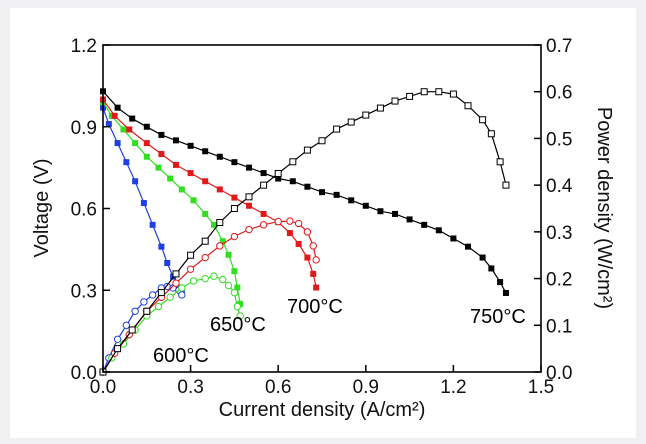 This screenshot has width=646, height=444. Describe the element at coordinates (42, 208) in the screenshot. I see `y-axis-title-left: Voltage (V)` at that location.